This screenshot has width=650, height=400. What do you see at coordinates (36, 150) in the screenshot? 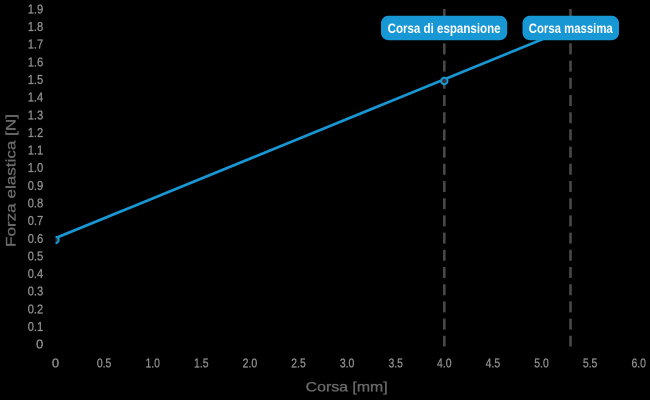
I see `svg-text: 1.1` at bounding box center [36, 150].